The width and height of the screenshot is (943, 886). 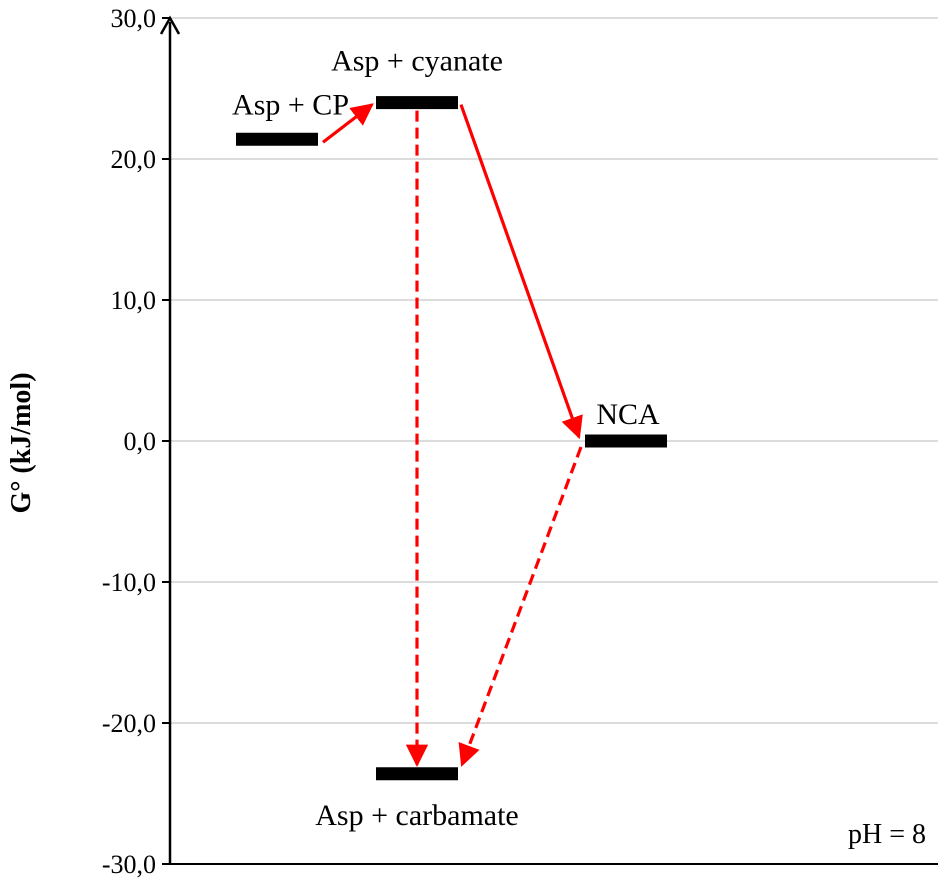 I want to click on state-label-asp-carbamate: Asp + carbamate, so click(x=417, y=815).